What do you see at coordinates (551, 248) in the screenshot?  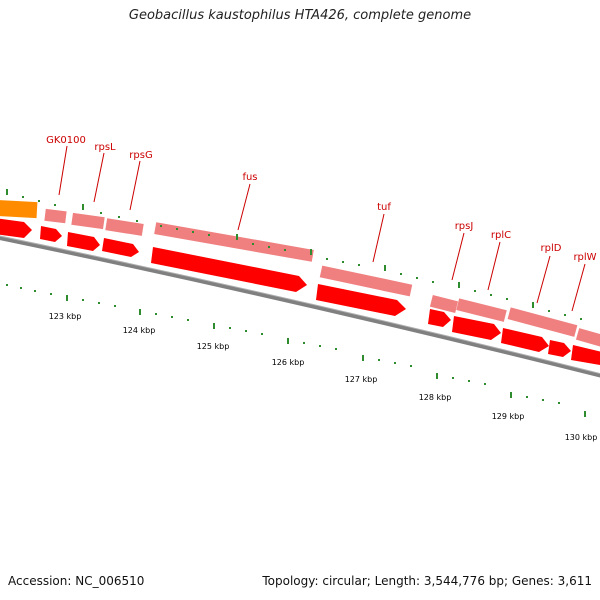 I see `gene-label-rpld: rplD` at bounding box center [551, 248].